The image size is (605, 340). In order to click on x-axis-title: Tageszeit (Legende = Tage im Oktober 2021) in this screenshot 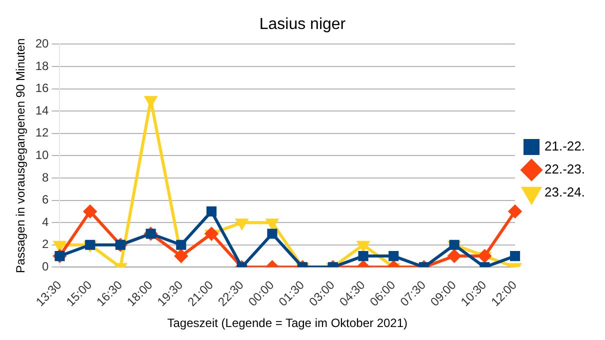, I will do `click(287, 323)`.